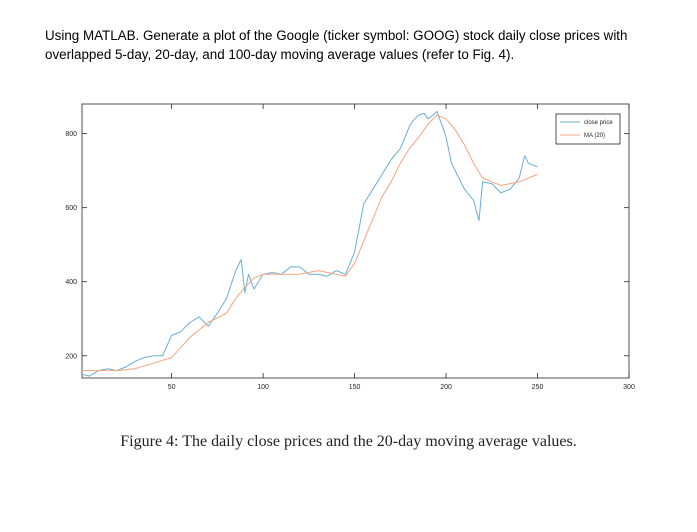 This screenshot has width=697, height=532. I want to click on x-tick-label: 200, so click(446, 387).